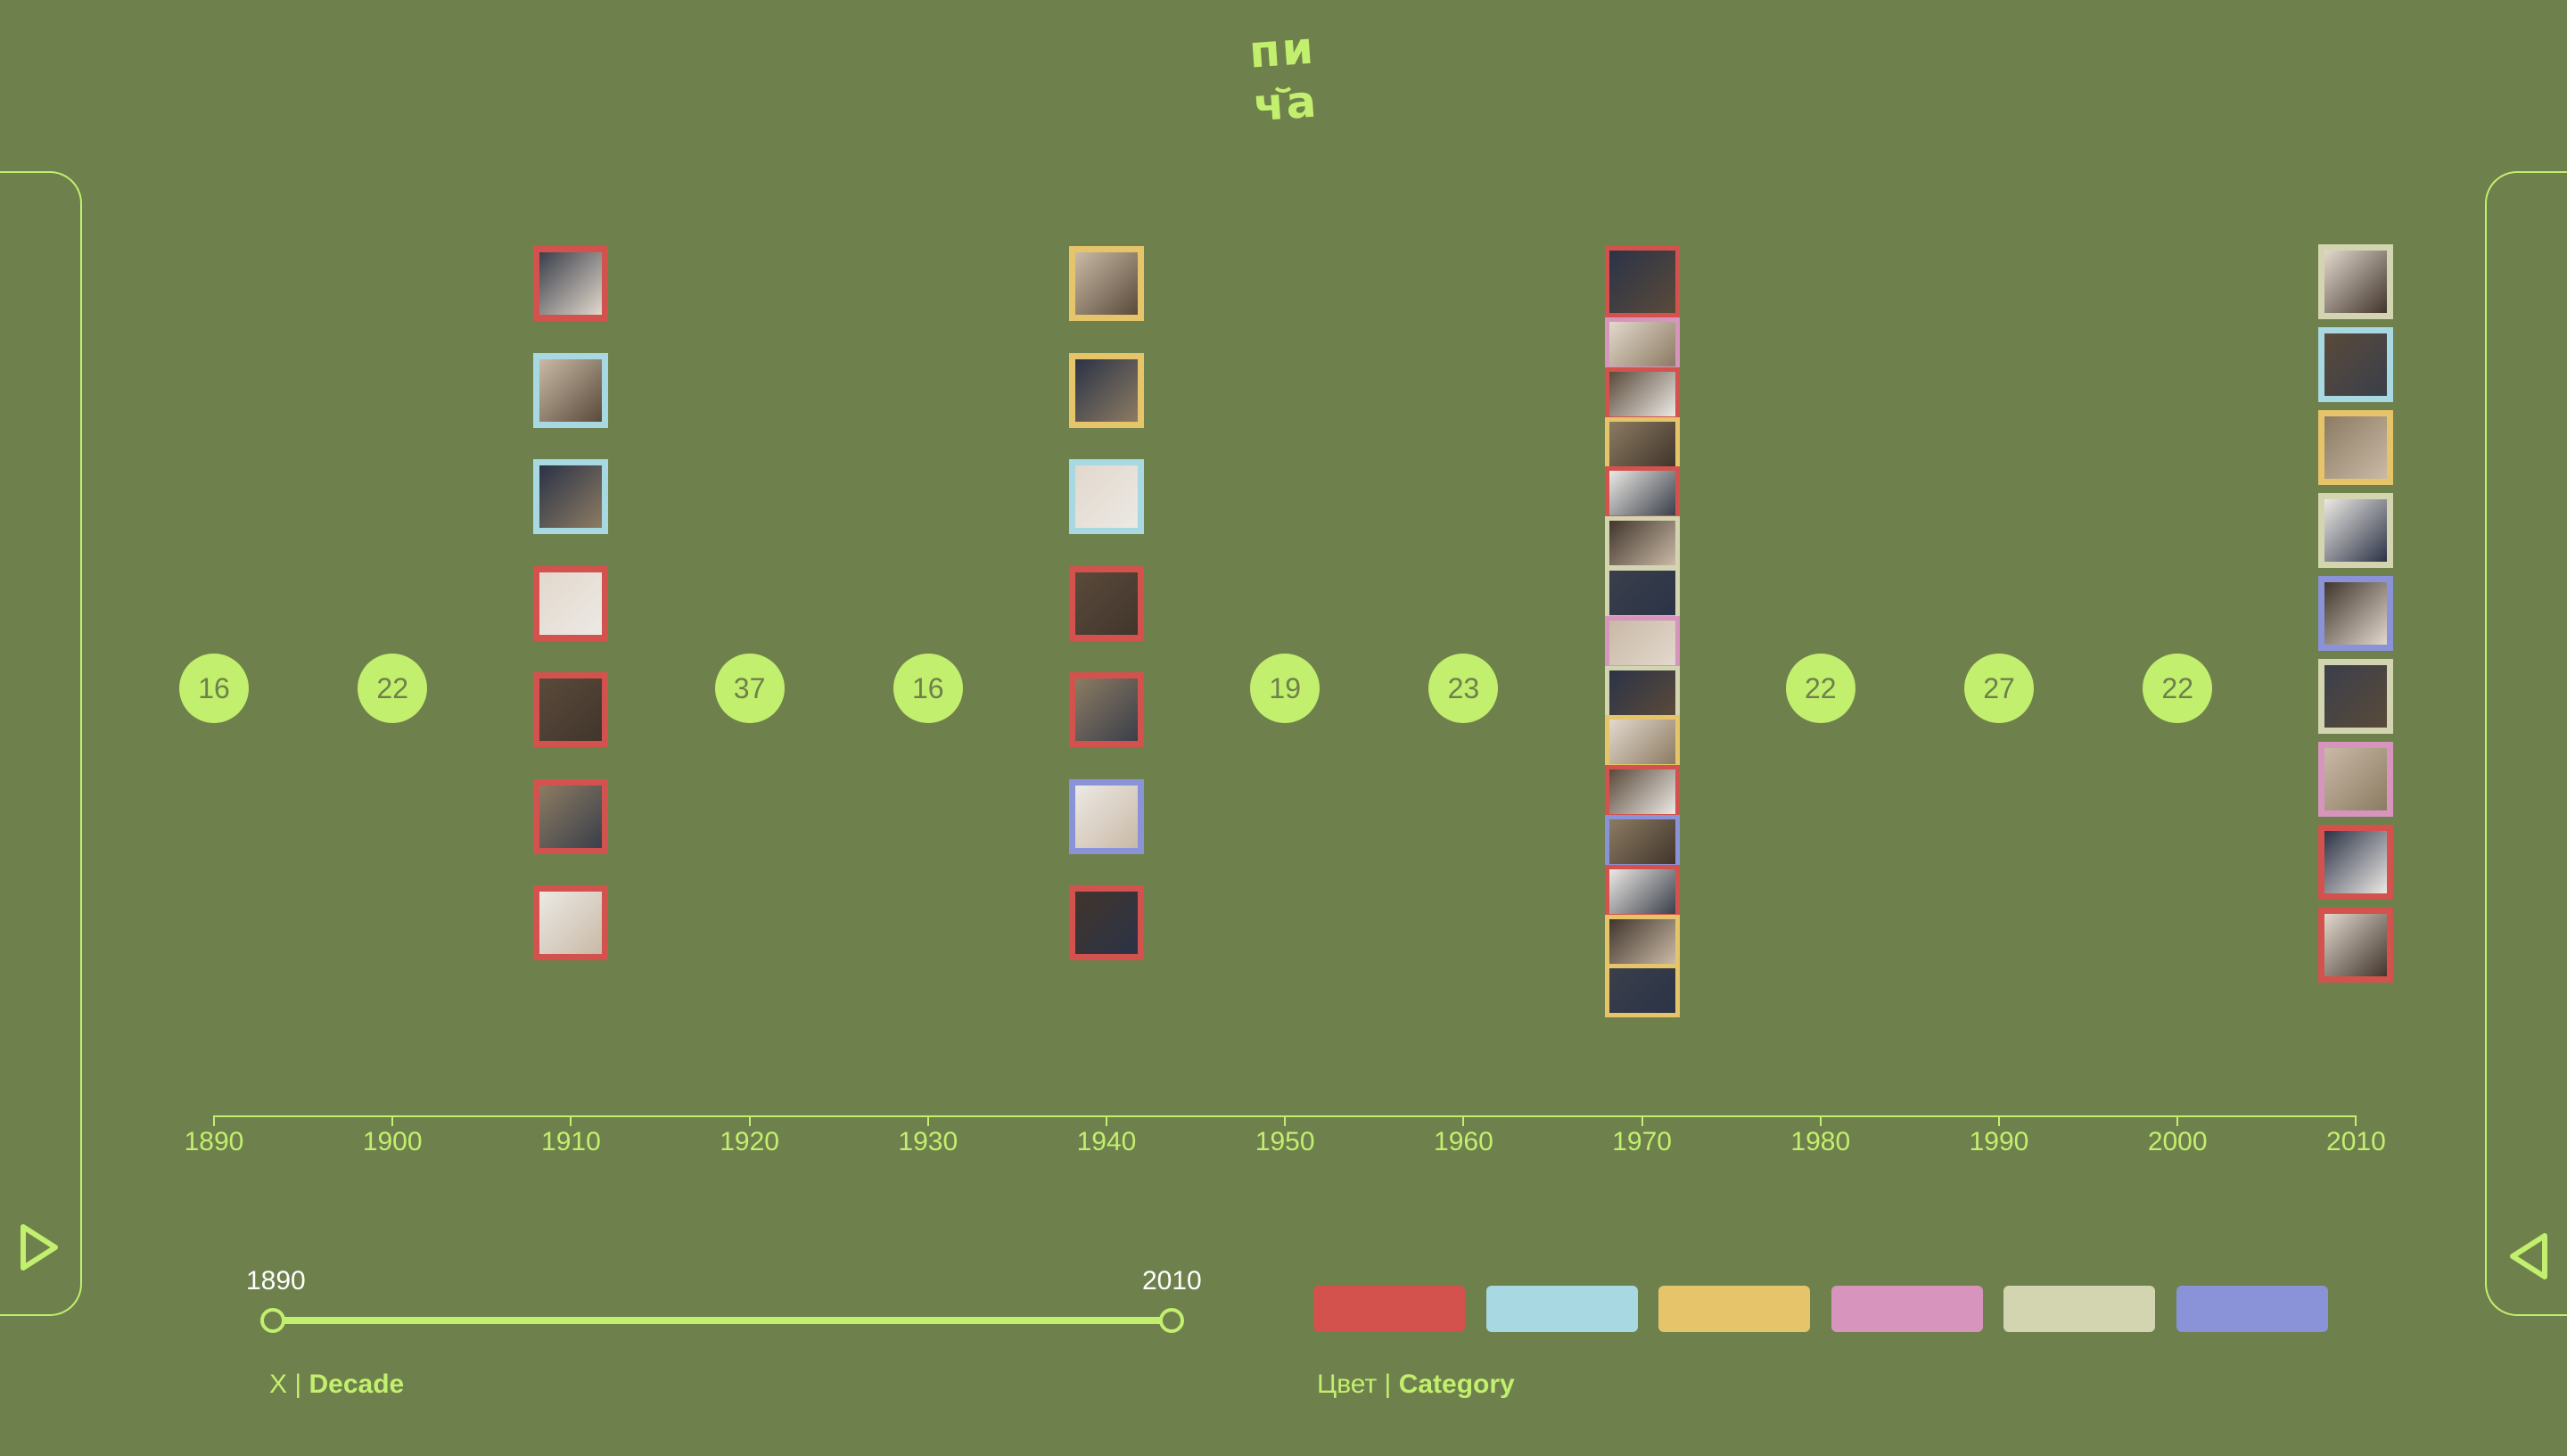 The image size is (2567, 1456). Describe the element at coordinates (1389, 1309) in the screenshot. I see `category-swatch-red` at that location.